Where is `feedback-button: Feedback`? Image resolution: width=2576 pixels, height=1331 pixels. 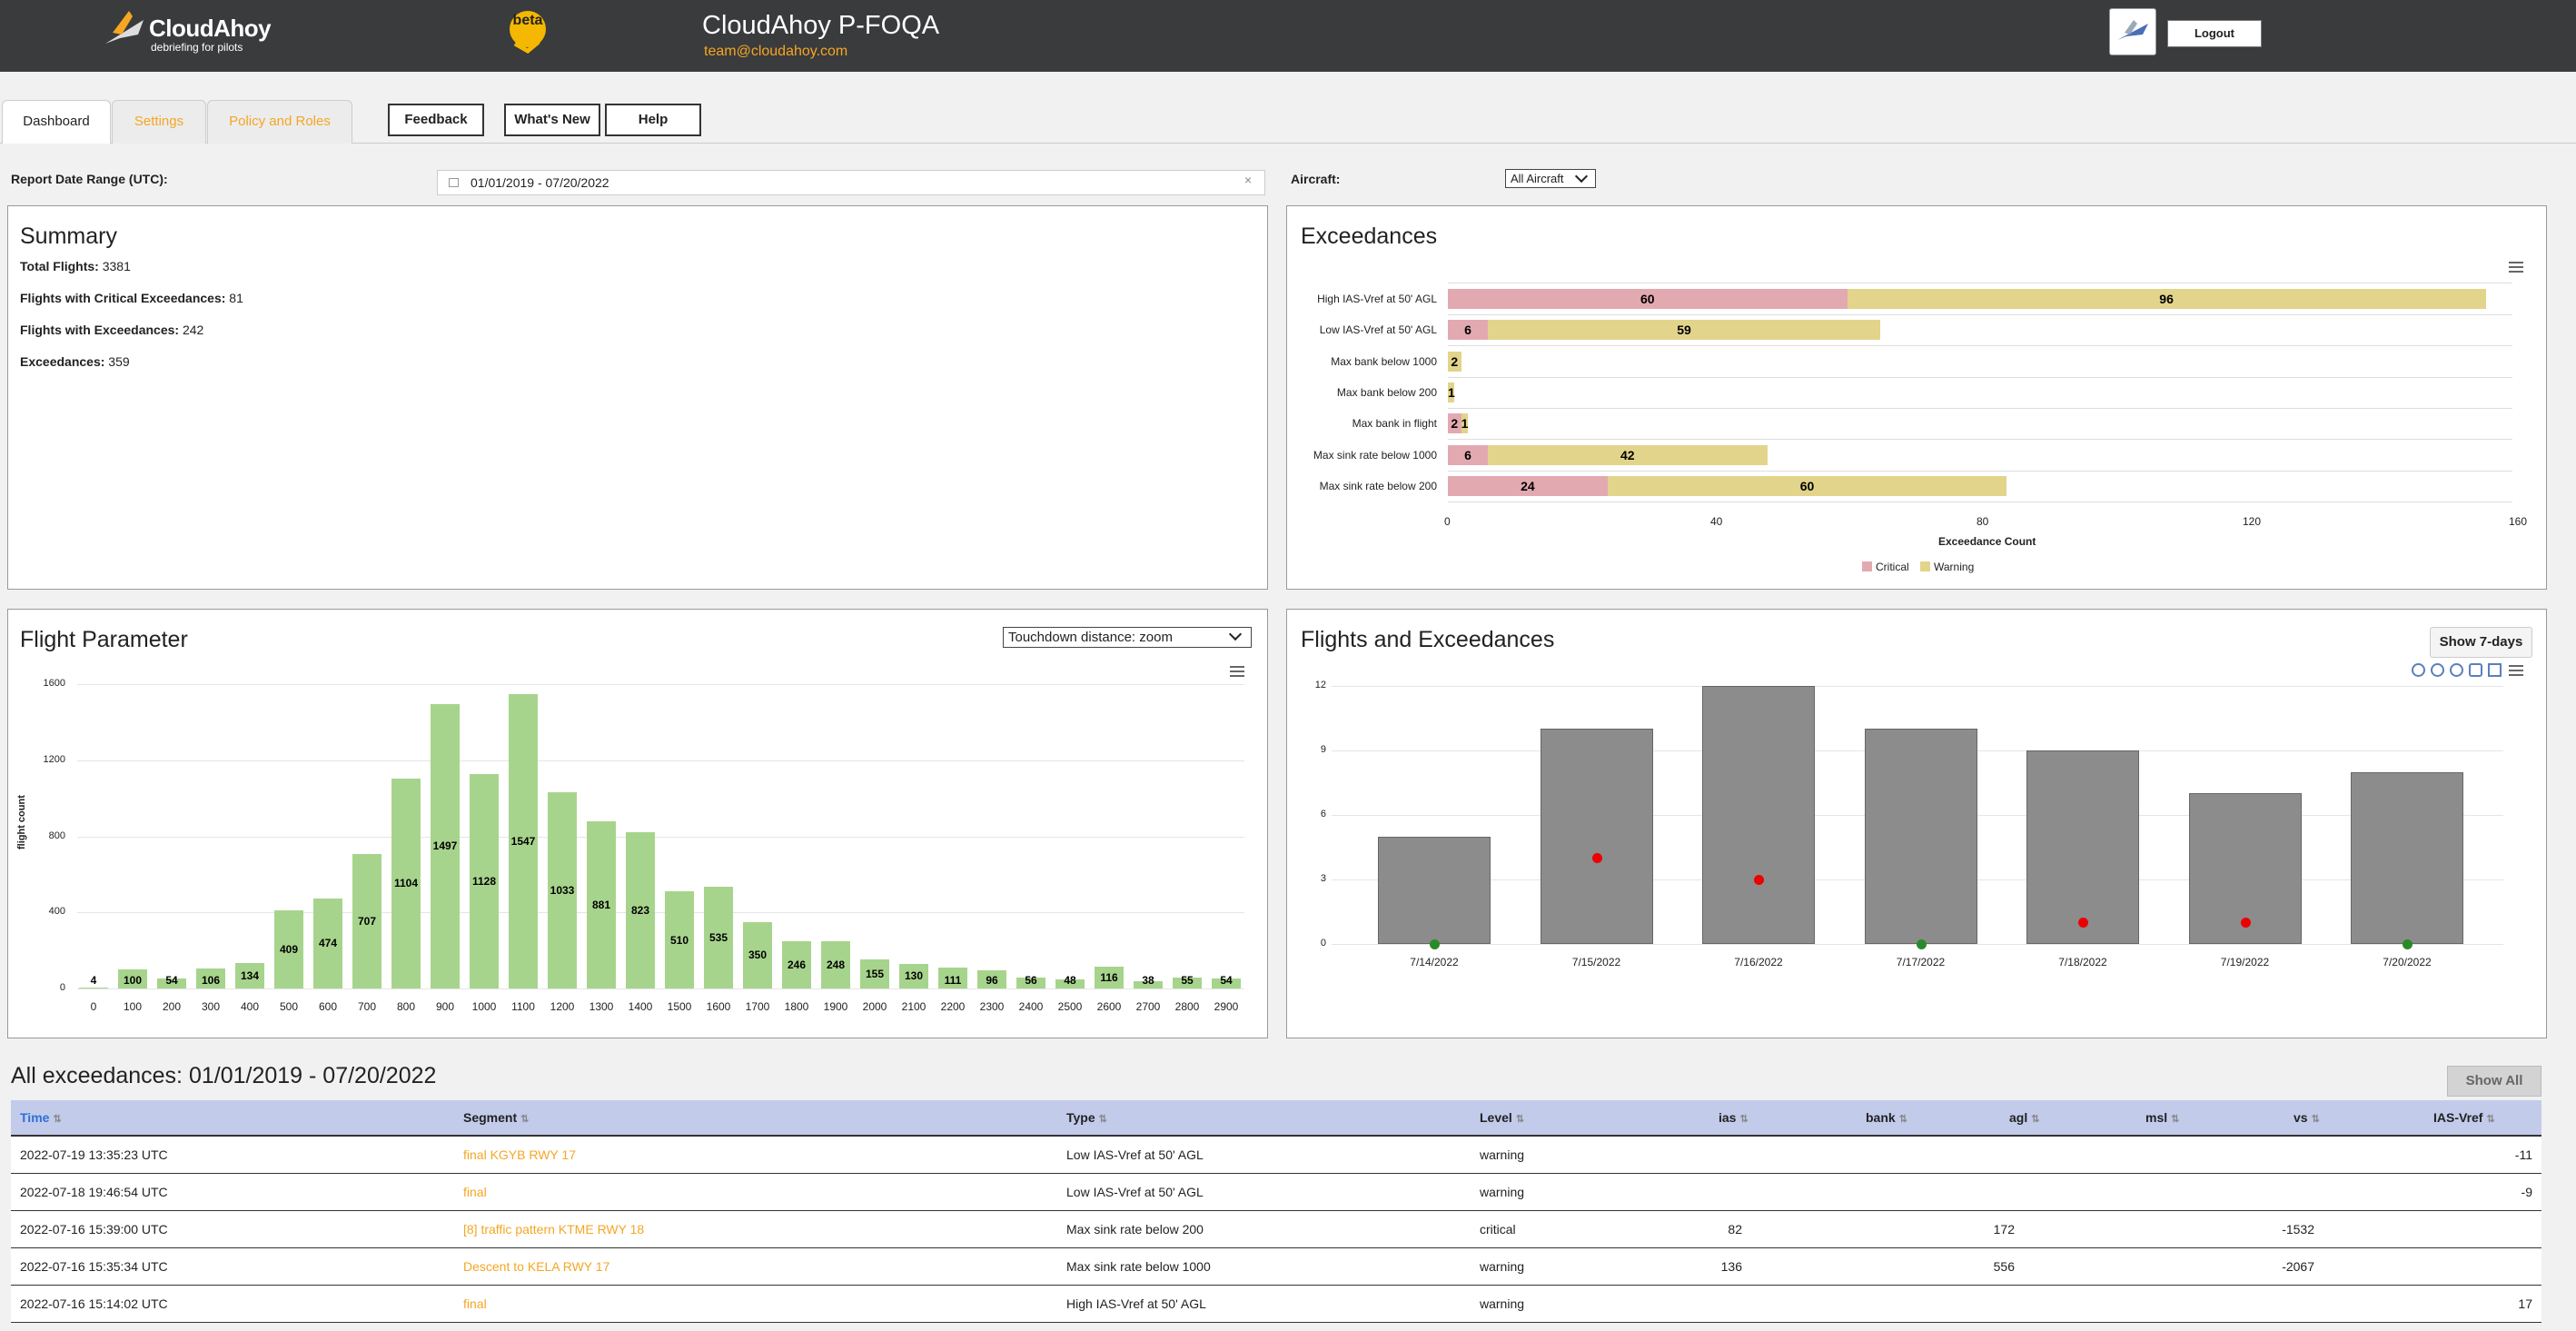
feedback-button: Feedback is located at coordinates (436, 120).